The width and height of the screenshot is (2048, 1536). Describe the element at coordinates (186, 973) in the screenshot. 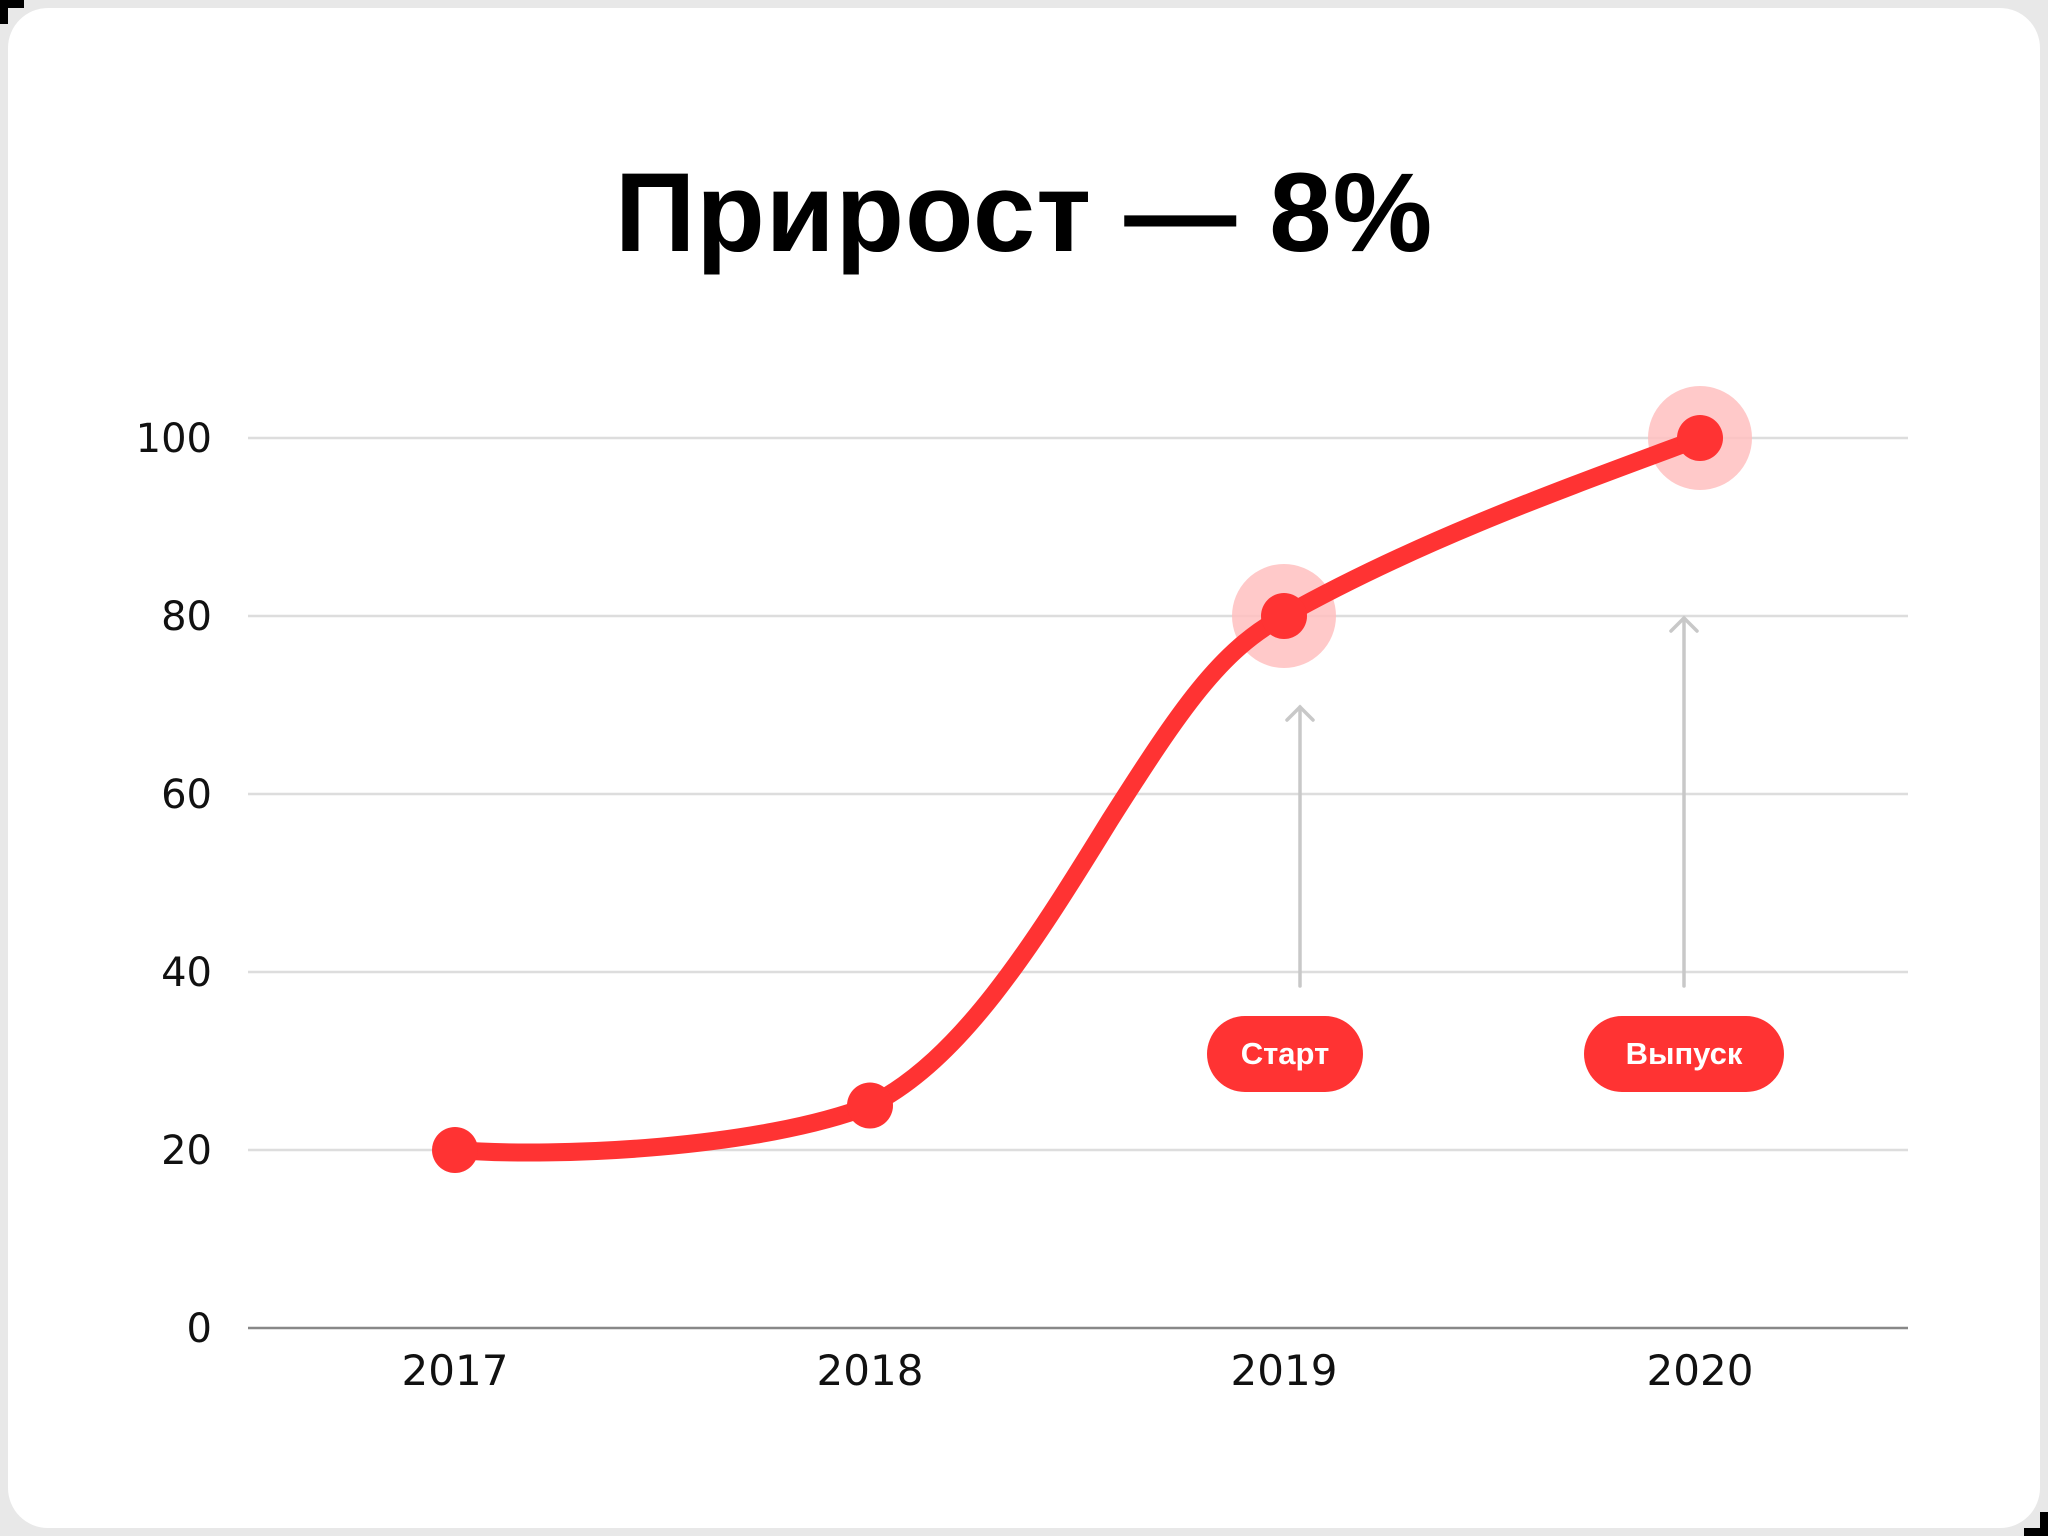

I see `y-tick-label: 40` at that location.